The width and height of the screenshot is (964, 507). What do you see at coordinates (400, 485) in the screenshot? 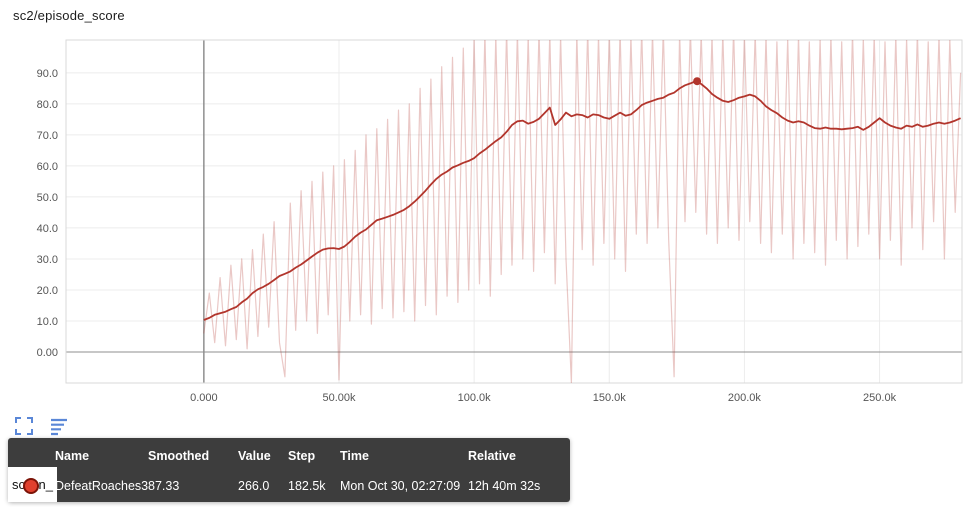
I see `tooltip-time-value: Mon Oct 30, 02:27:09` at bounding box center [400, 485].